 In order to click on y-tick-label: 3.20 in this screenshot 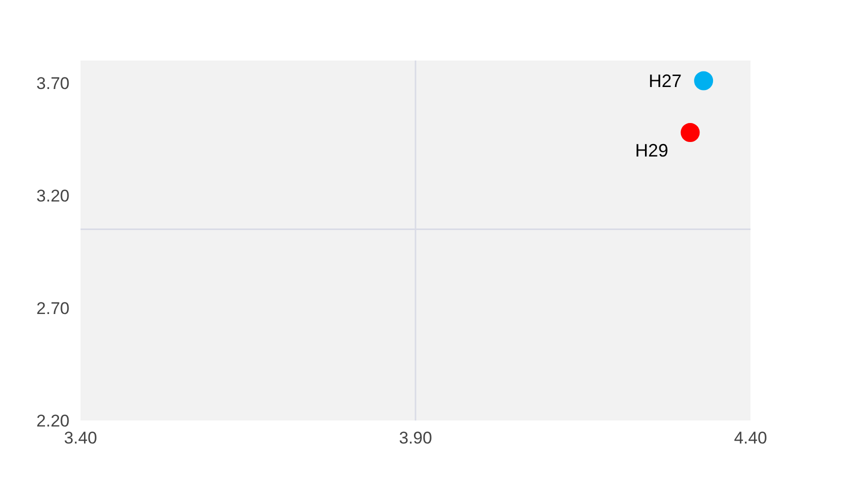, I will do `click(53, 196)`.